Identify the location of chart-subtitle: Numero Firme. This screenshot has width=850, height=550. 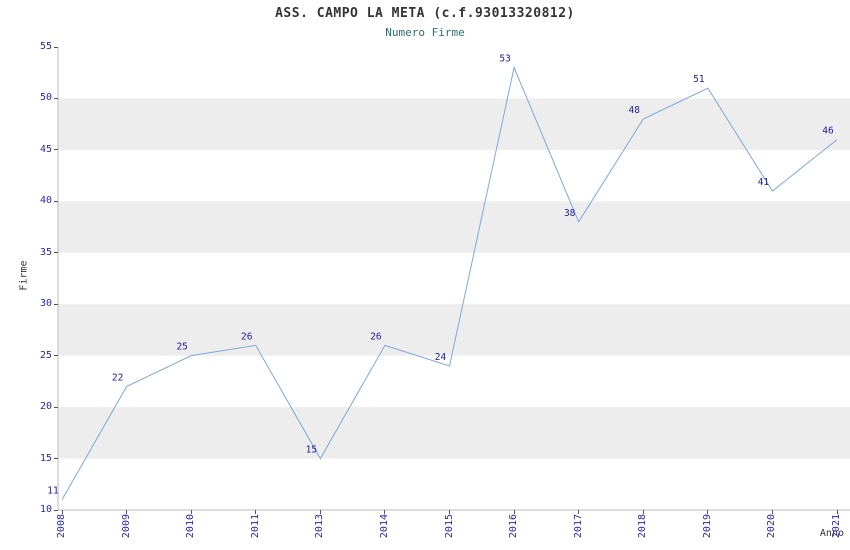
(425, 32).